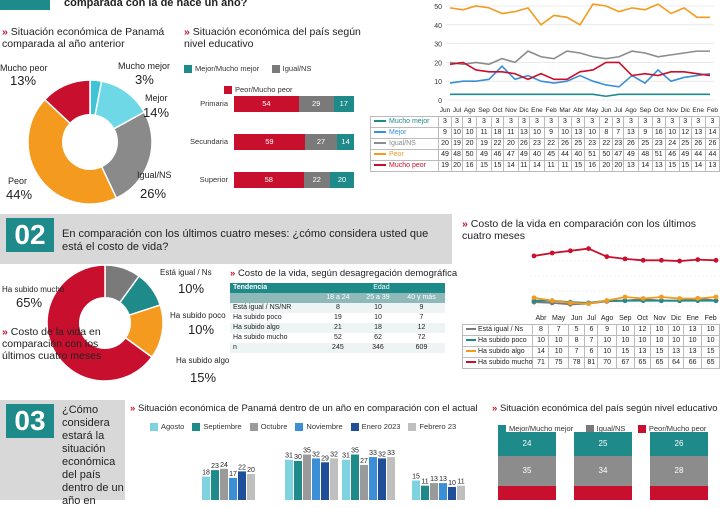 The width and height of the screenshot is (720, 508). What do you see at coordinates (497, 330) in the screenshot?
I see `series-label: Está igual / Ns` at bounding box center [497, 330].